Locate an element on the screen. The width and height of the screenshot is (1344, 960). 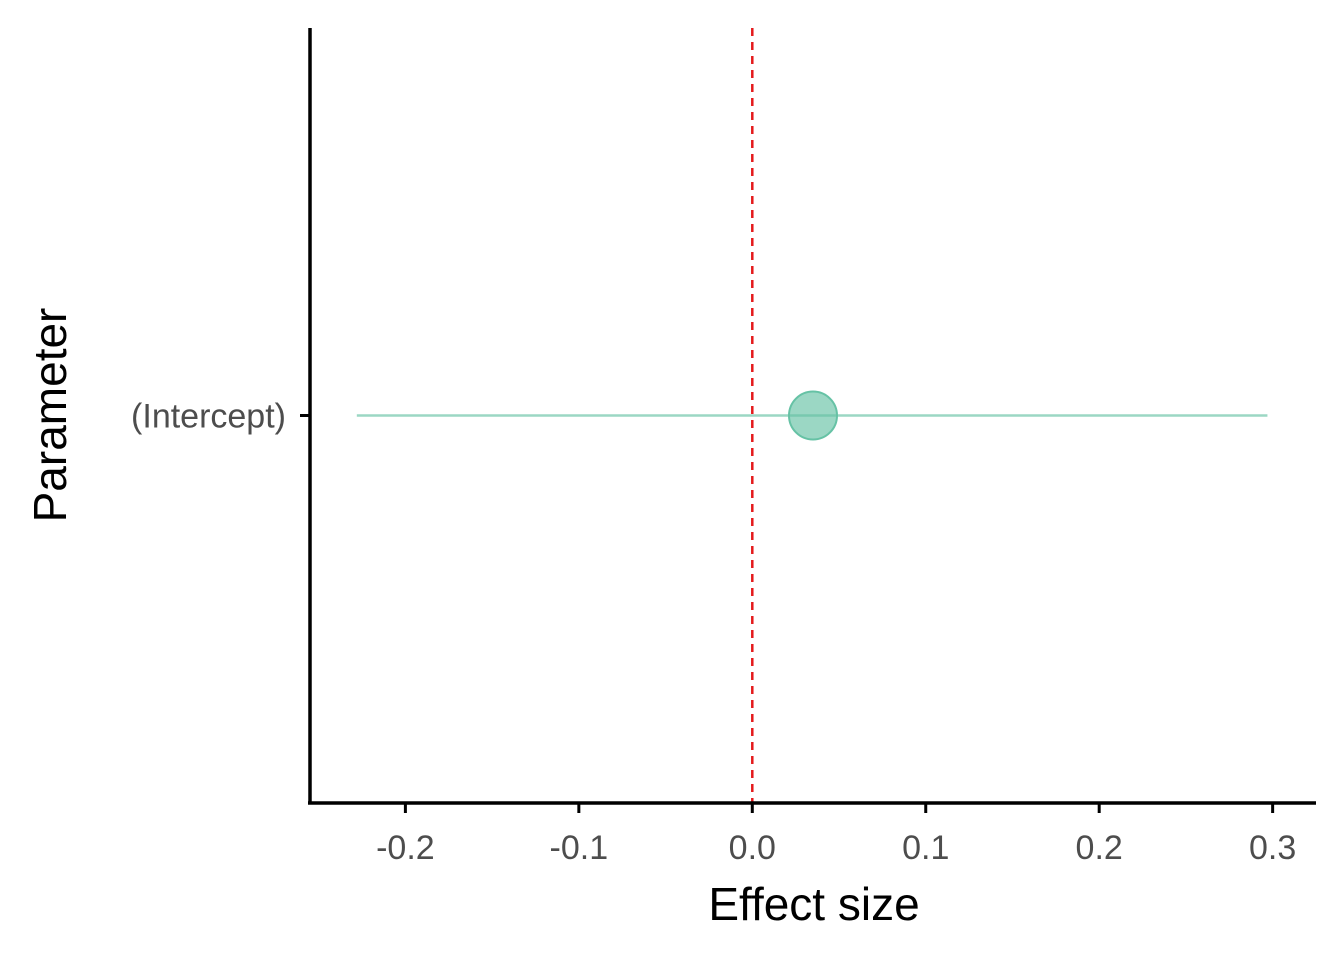
y-axis-title: Parameter is located at coordinates (50, 415).